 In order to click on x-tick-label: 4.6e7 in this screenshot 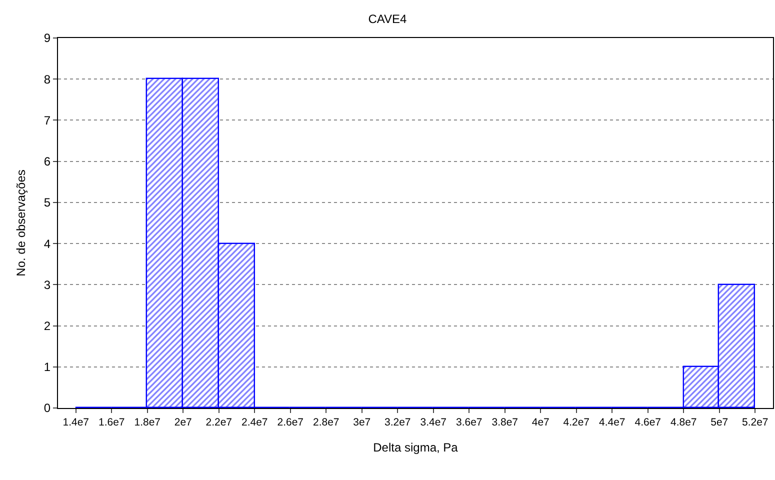, I will do `click(648, 422)`.